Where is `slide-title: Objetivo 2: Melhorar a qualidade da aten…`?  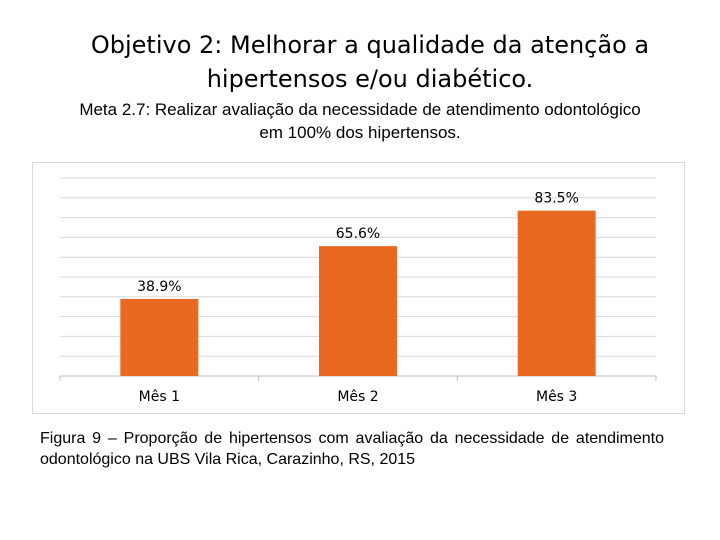
slide-title: Objetivo 2: Melhorar a qualidade da aten… is located at coordinates (370, 62).